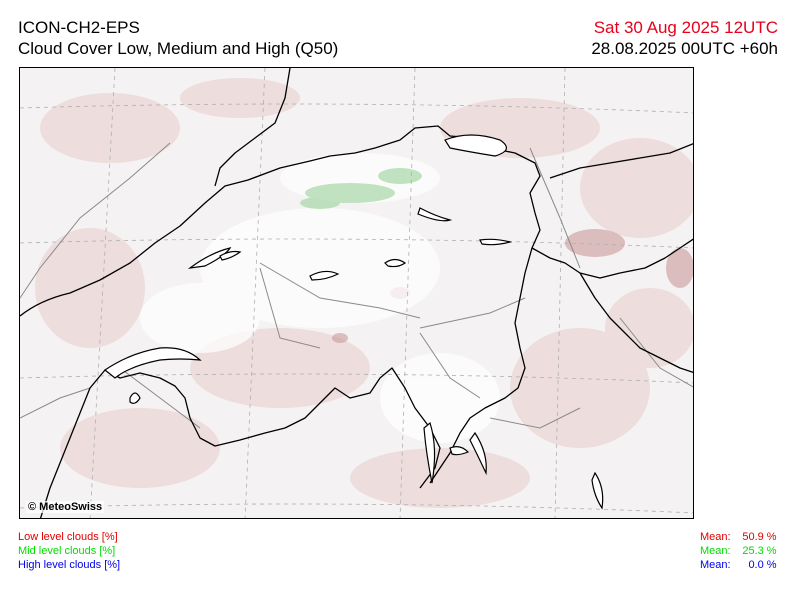 Image resolution: width=800 pixels, height=590 pixels. I want to click on run-time: 28.08.2025 00UTC +60h, so click(684, 48).